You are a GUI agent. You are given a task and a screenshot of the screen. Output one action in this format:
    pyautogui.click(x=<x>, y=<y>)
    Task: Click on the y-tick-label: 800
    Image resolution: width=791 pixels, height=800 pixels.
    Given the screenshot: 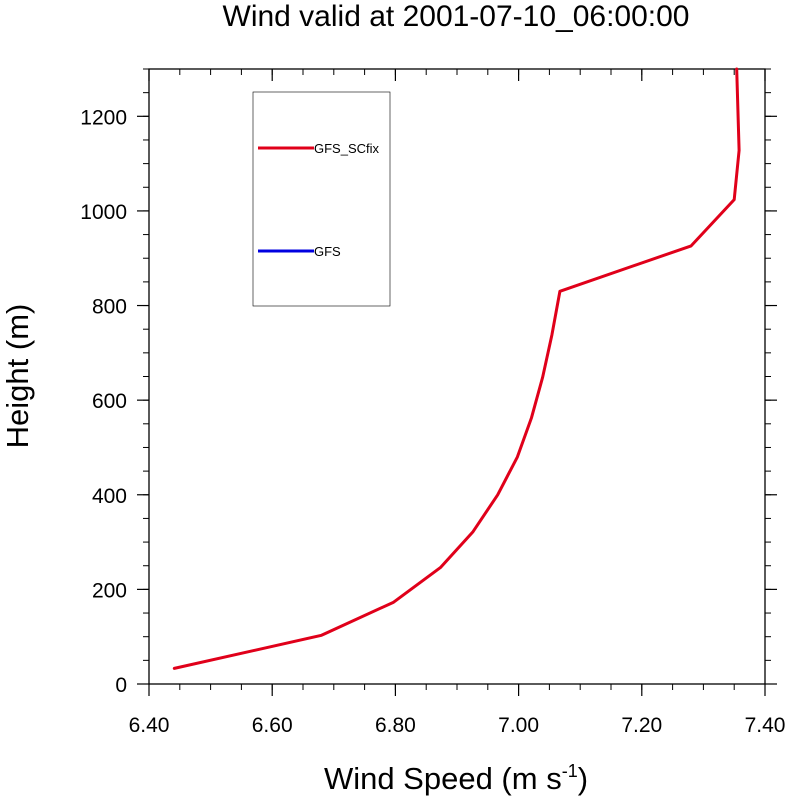 What is the action you would take?
    pyautogui.click(x=109, y=307)
    